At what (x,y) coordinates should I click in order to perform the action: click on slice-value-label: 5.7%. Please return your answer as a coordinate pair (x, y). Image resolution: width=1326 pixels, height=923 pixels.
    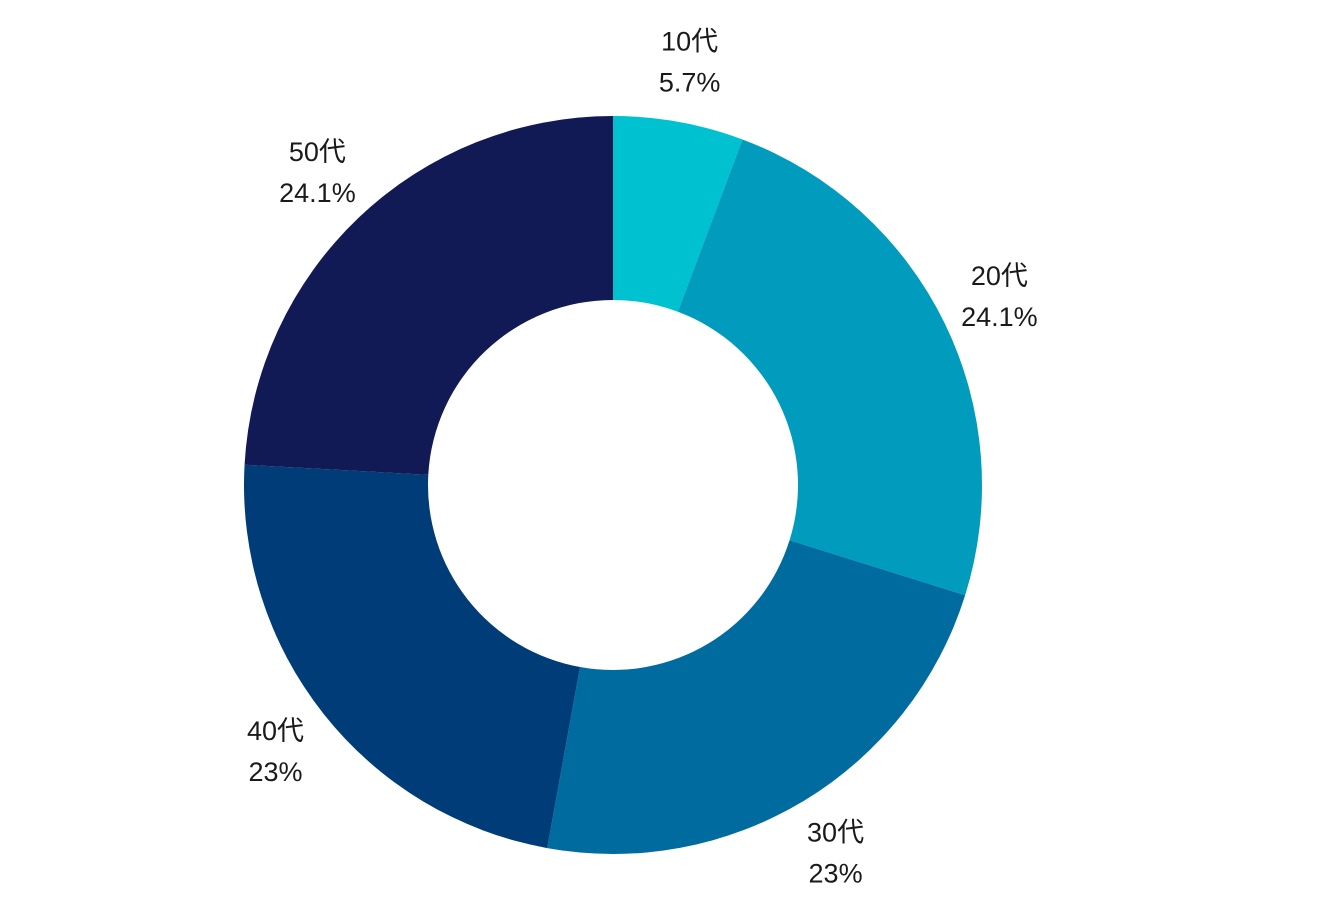
    Looking at the image, I should click on (690, 82).